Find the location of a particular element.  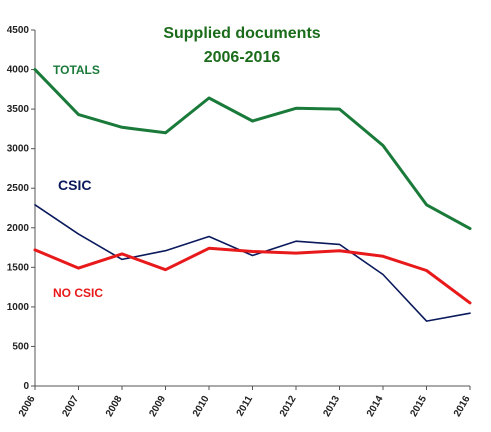

y-tick-label: 4000 is located at coordinates (18, 70).